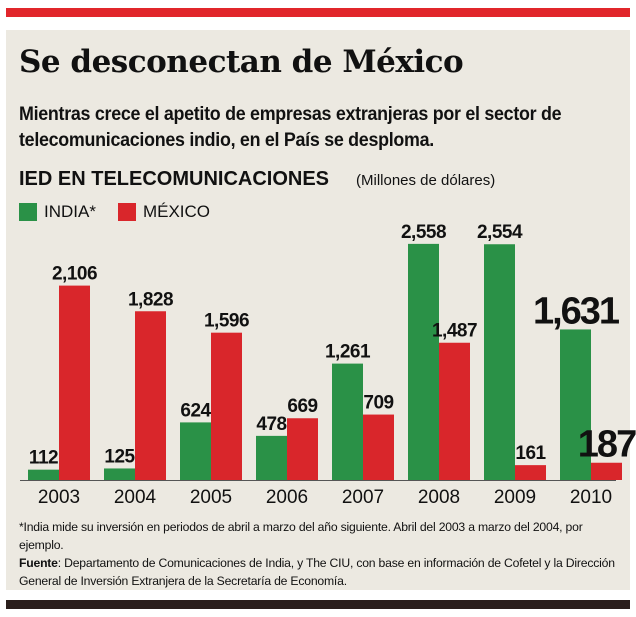 The width and height of the screenshot is (636, 617). What do you see at coordinates (287, 497) in the screenshot?
I see `x-tick-label-2006: 2006` at bounding box center [287, 497].